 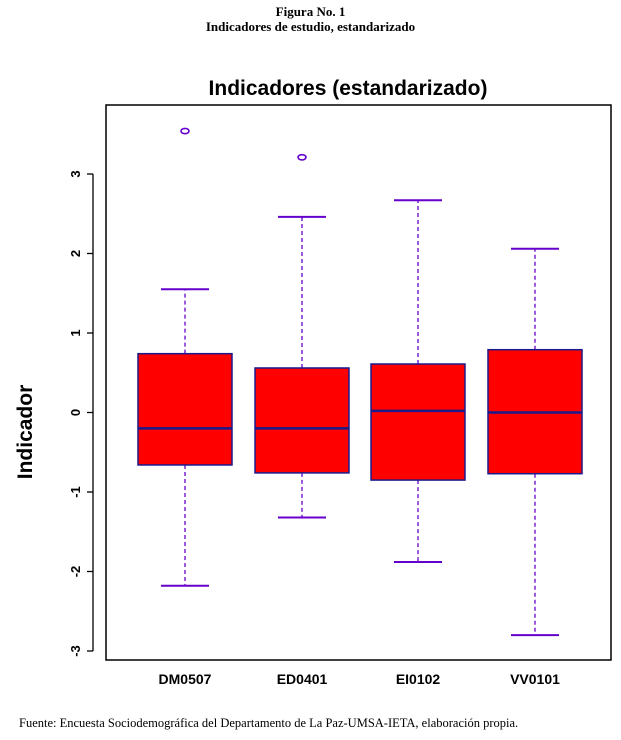 I want to click on x-tick-label: VV0101, so click(x=535, y=679).